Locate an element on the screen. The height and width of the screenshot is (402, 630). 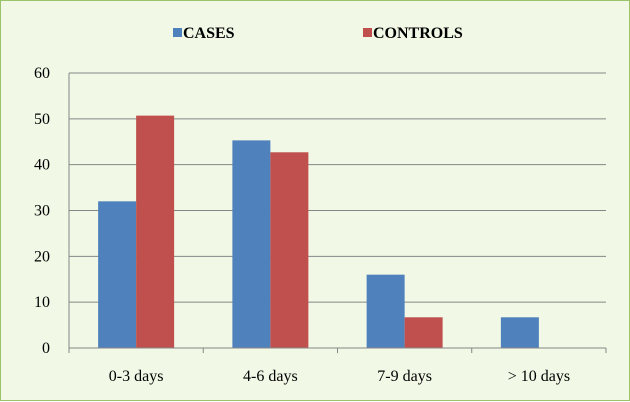
legend-item-controls: CONTROLS is located at coordinates (413, 33).